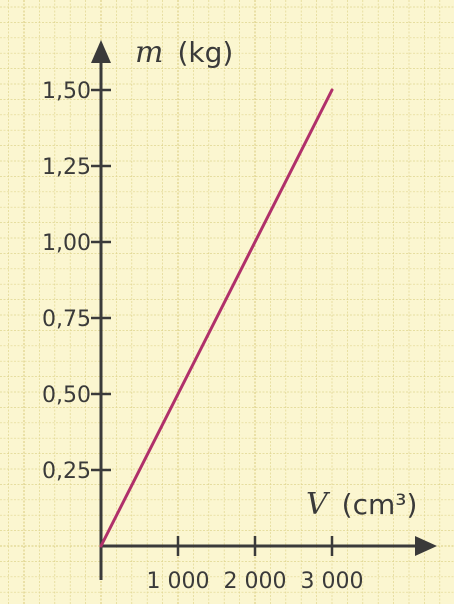  What do you see at coordinates (66, 319) in the screenshot?
I see `y-tick-label: 0,75` at bounding box center [66, 319].